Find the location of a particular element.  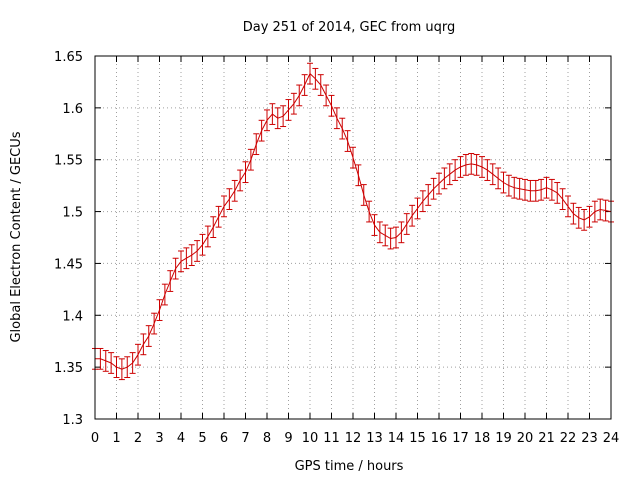

y-tick-label: 1.3 is located at coordinates (72, 420).